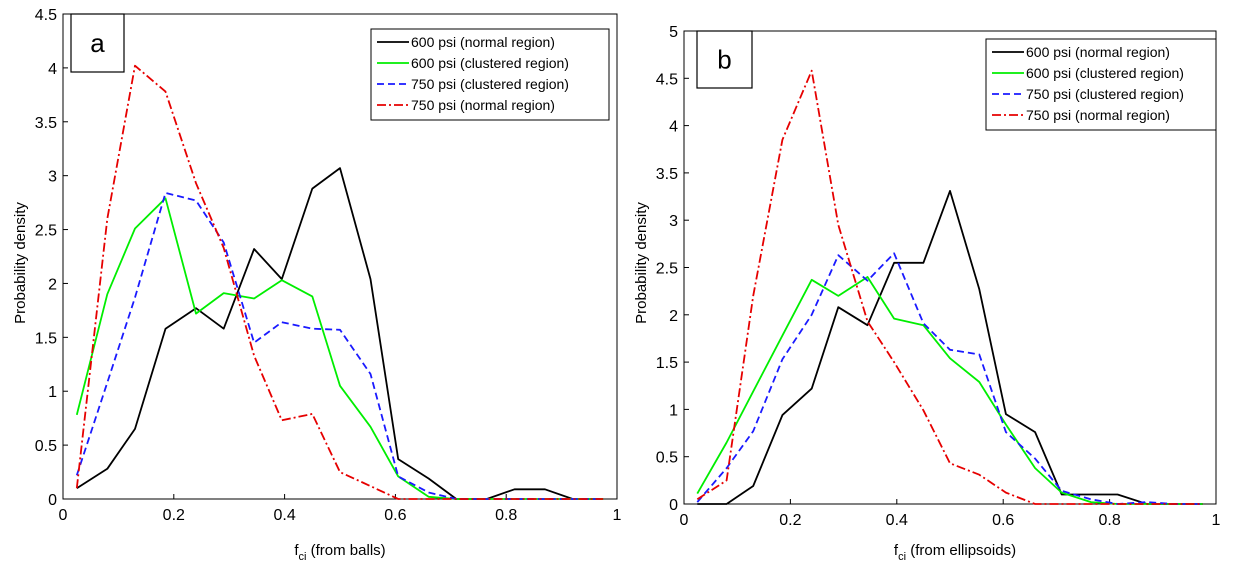  I want to click on panel-label: b, so click(724, 60).